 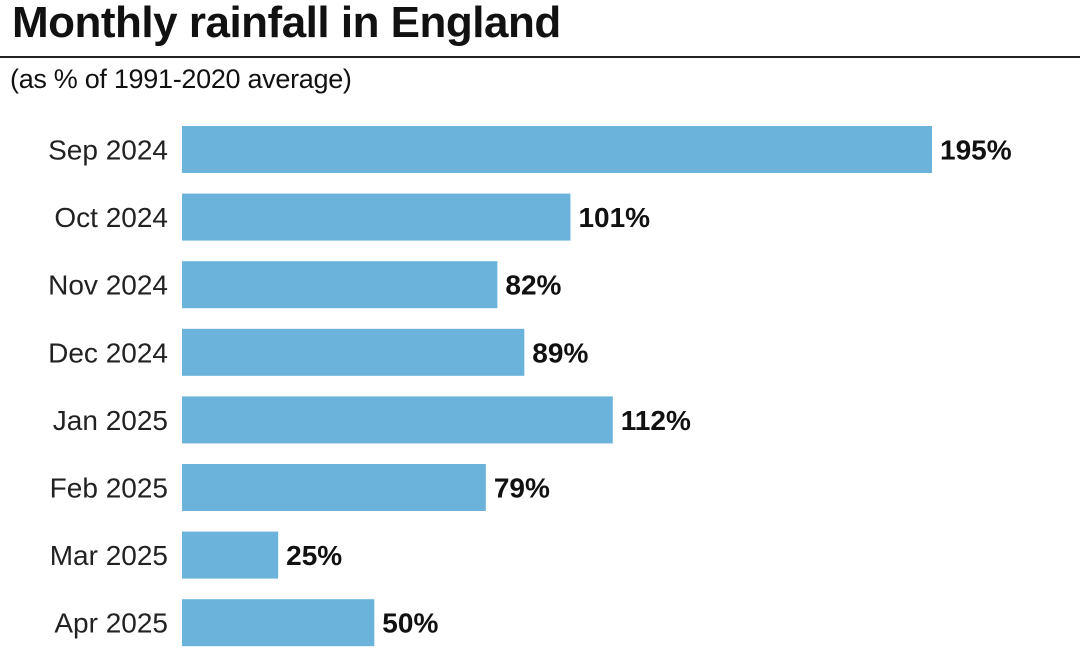 I want to click on category-label: Jan 2025, so click(x=110, y=420).